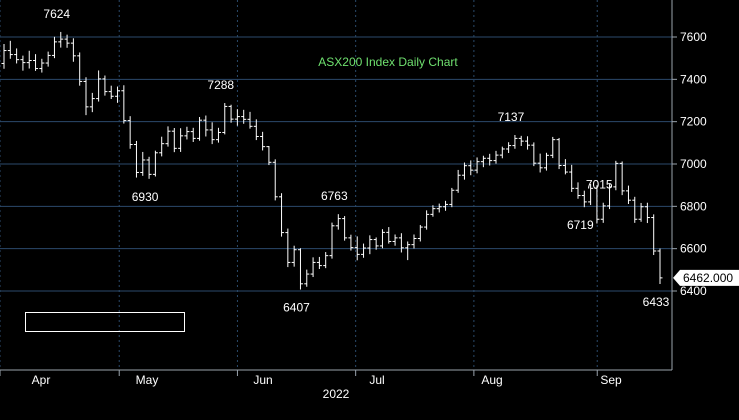 The image size is (739, 420). What do you see at coordinates (611, 380) in the screenshot?
I see `x-tick-label: Sep` at bounding box center [611, 380].